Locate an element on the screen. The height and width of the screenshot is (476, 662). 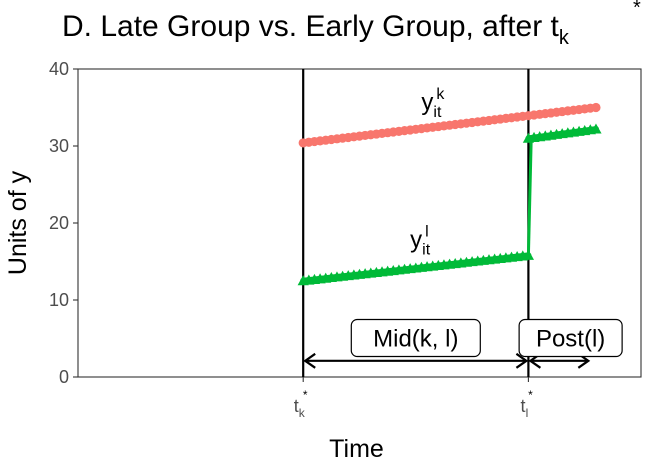
annotation-label: Post(l) is located at coordinates (570, 339).